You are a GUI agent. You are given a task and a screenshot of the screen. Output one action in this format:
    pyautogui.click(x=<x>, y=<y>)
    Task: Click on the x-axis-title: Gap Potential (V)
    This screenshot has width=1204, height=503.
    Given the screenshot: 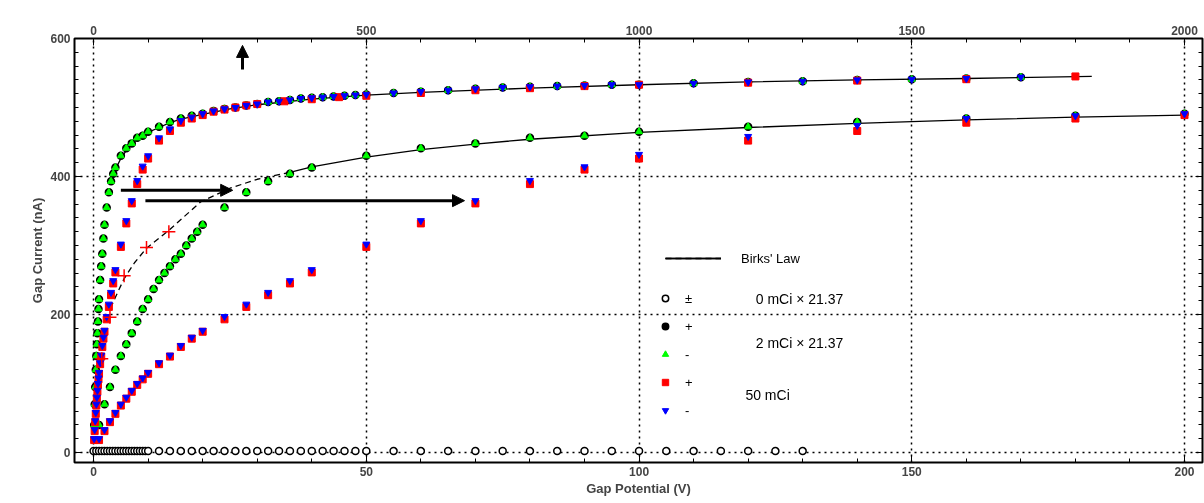 What is the action you would take?
    pyautogui.click(x=638, y=488)
    